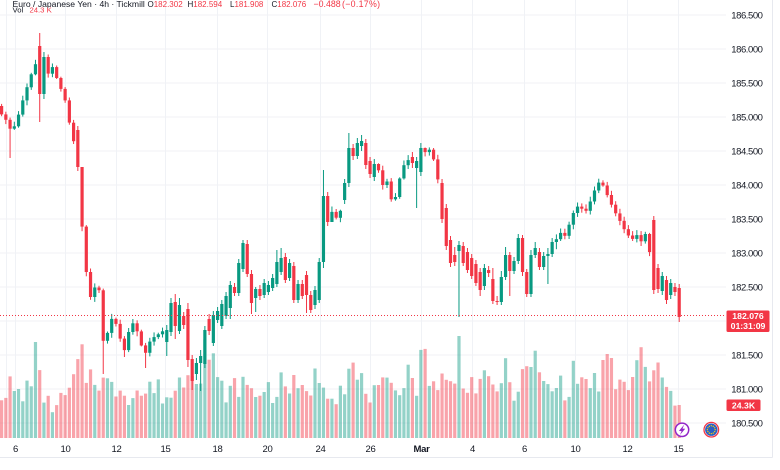 The width and height of the screenshot is (780, 470). Describe the element at coordinates (289, 4) in the screenshot. I see `svg-text: C182.076` at that location.